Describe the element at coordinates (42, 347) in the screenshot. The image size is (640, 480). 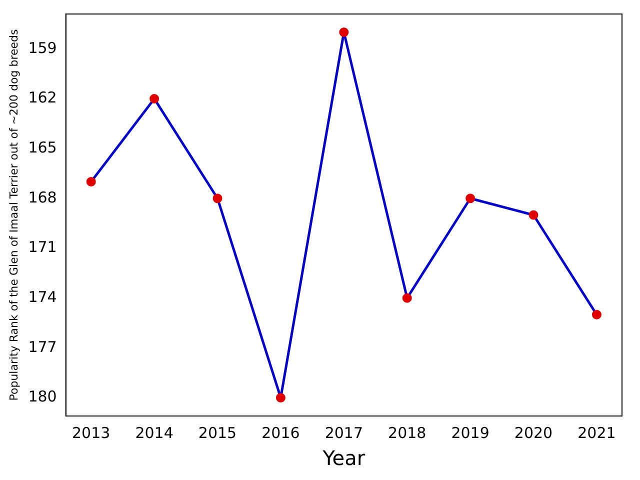
I see `y-tick-label: 177` at that location.